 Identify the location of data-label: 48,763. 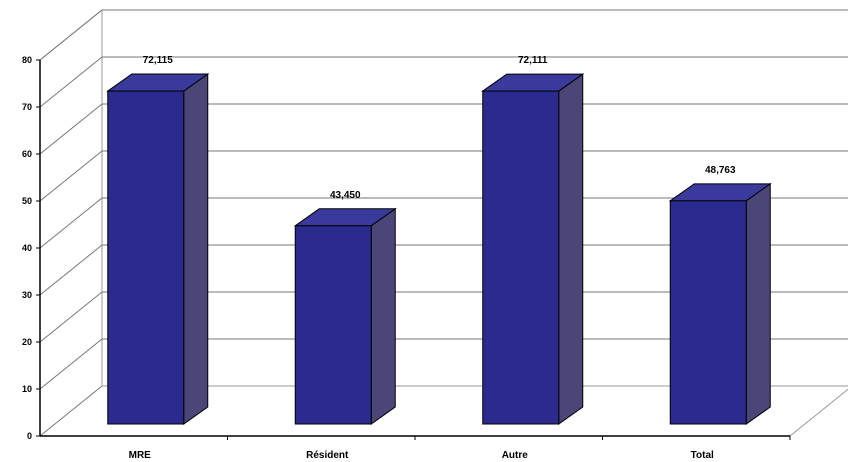
(720, 170).